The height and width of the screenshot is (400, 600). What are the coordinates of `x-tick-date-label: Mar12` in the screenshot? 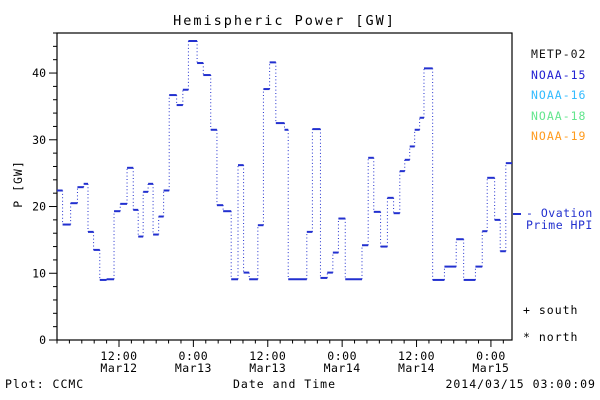 It's located at (118, 368).